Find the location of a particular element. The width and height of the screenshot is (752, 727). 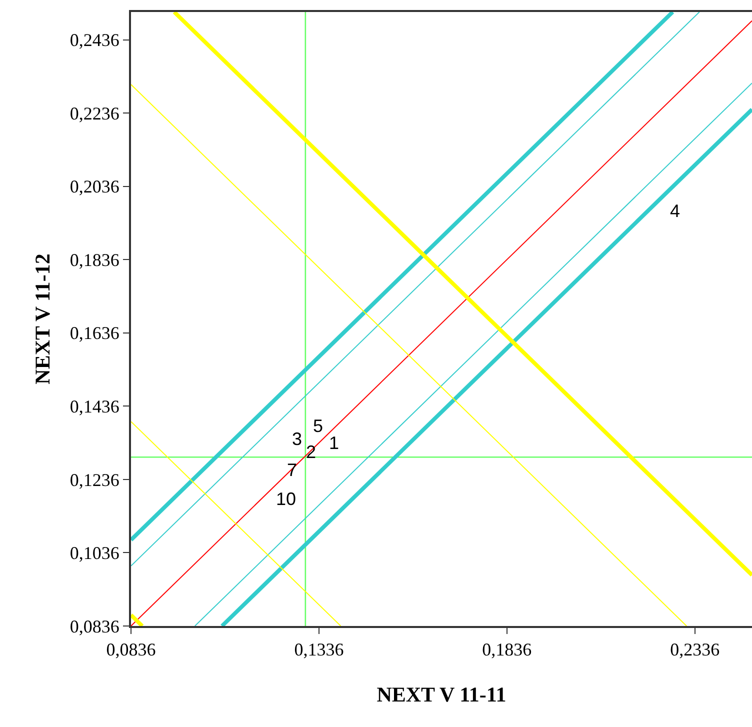

x-tick-label: 0,2336 is located at coordinates (695, 650).